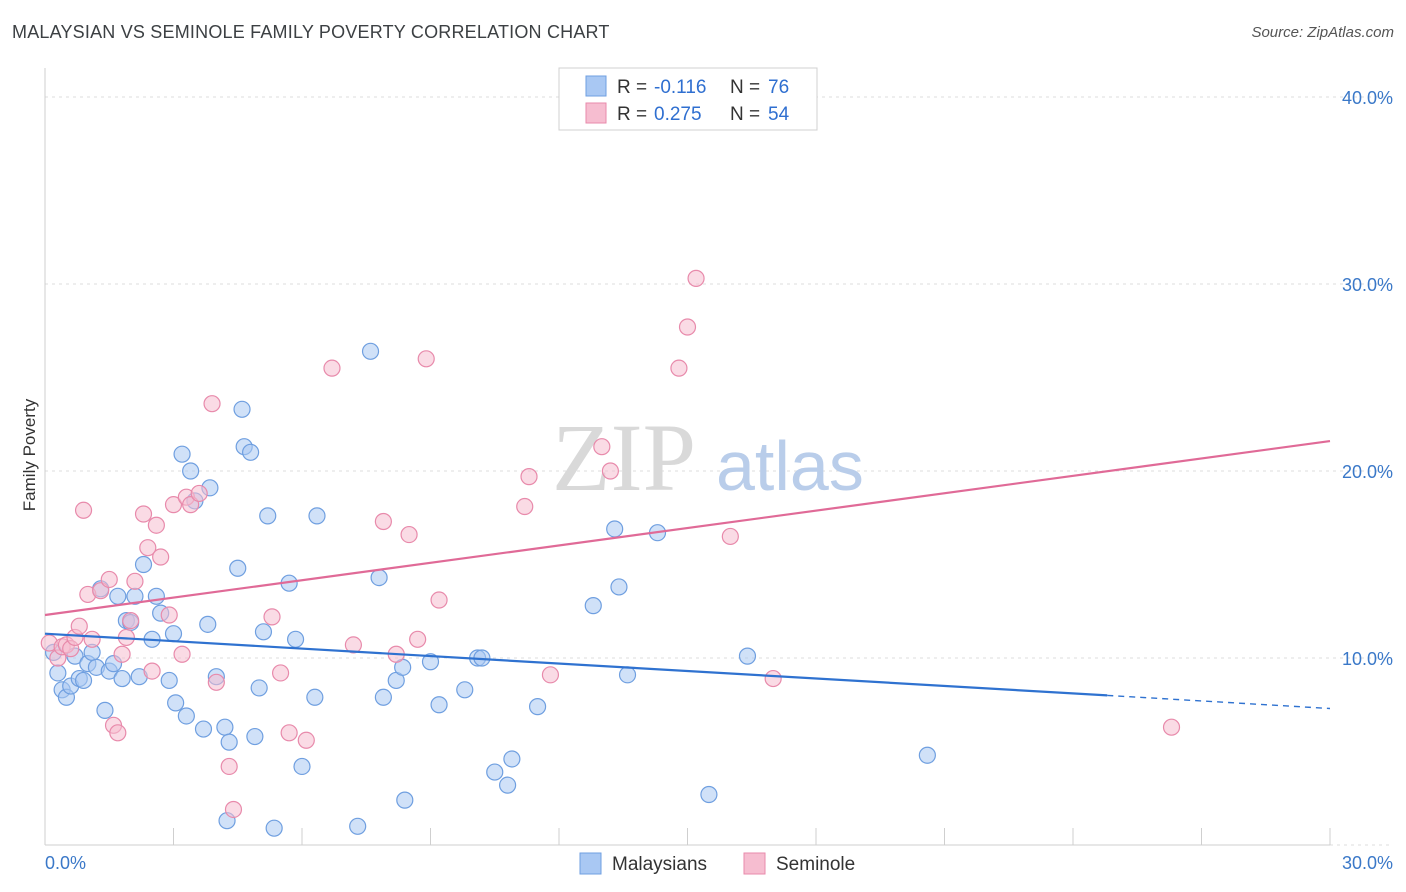  Describe the element at coordinates (1367, 378) in the screenshot. I see `y-tick-labels: 10.0% 20.0% 30.0% 40.0%` at that location.